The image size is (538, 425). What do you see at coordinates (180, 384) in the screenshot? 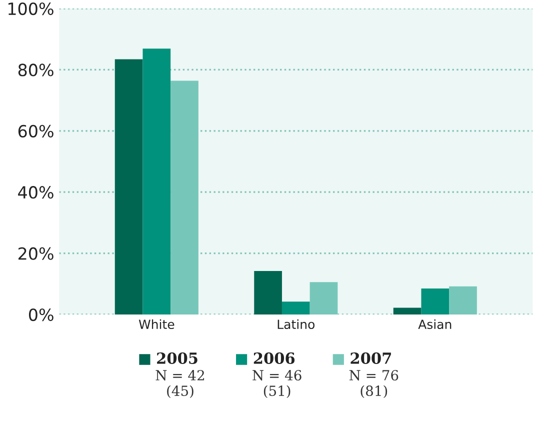
I see `text: N = 42 (45)` at bounding box center [180, 384].